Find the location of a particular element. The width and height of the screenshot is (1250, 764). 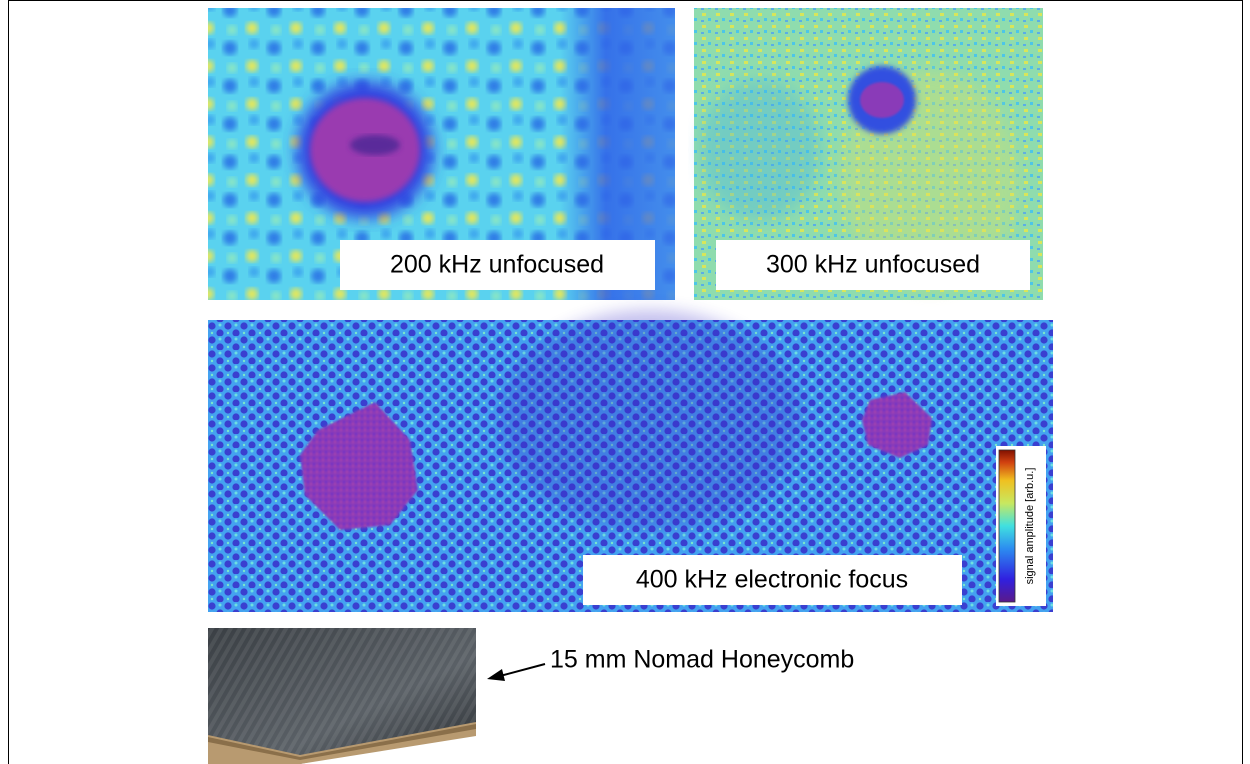

panel-label: 400 kHz electronic focus is located at coordinates (772, 580).